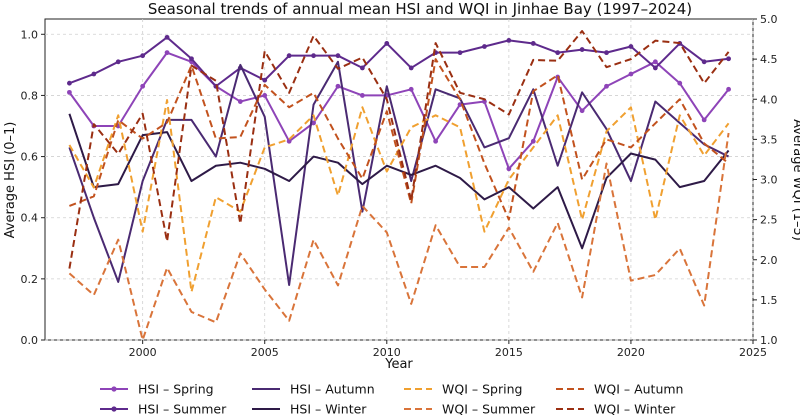  I want to click on y-right-tick-label: 3.0, so click(769, 180).